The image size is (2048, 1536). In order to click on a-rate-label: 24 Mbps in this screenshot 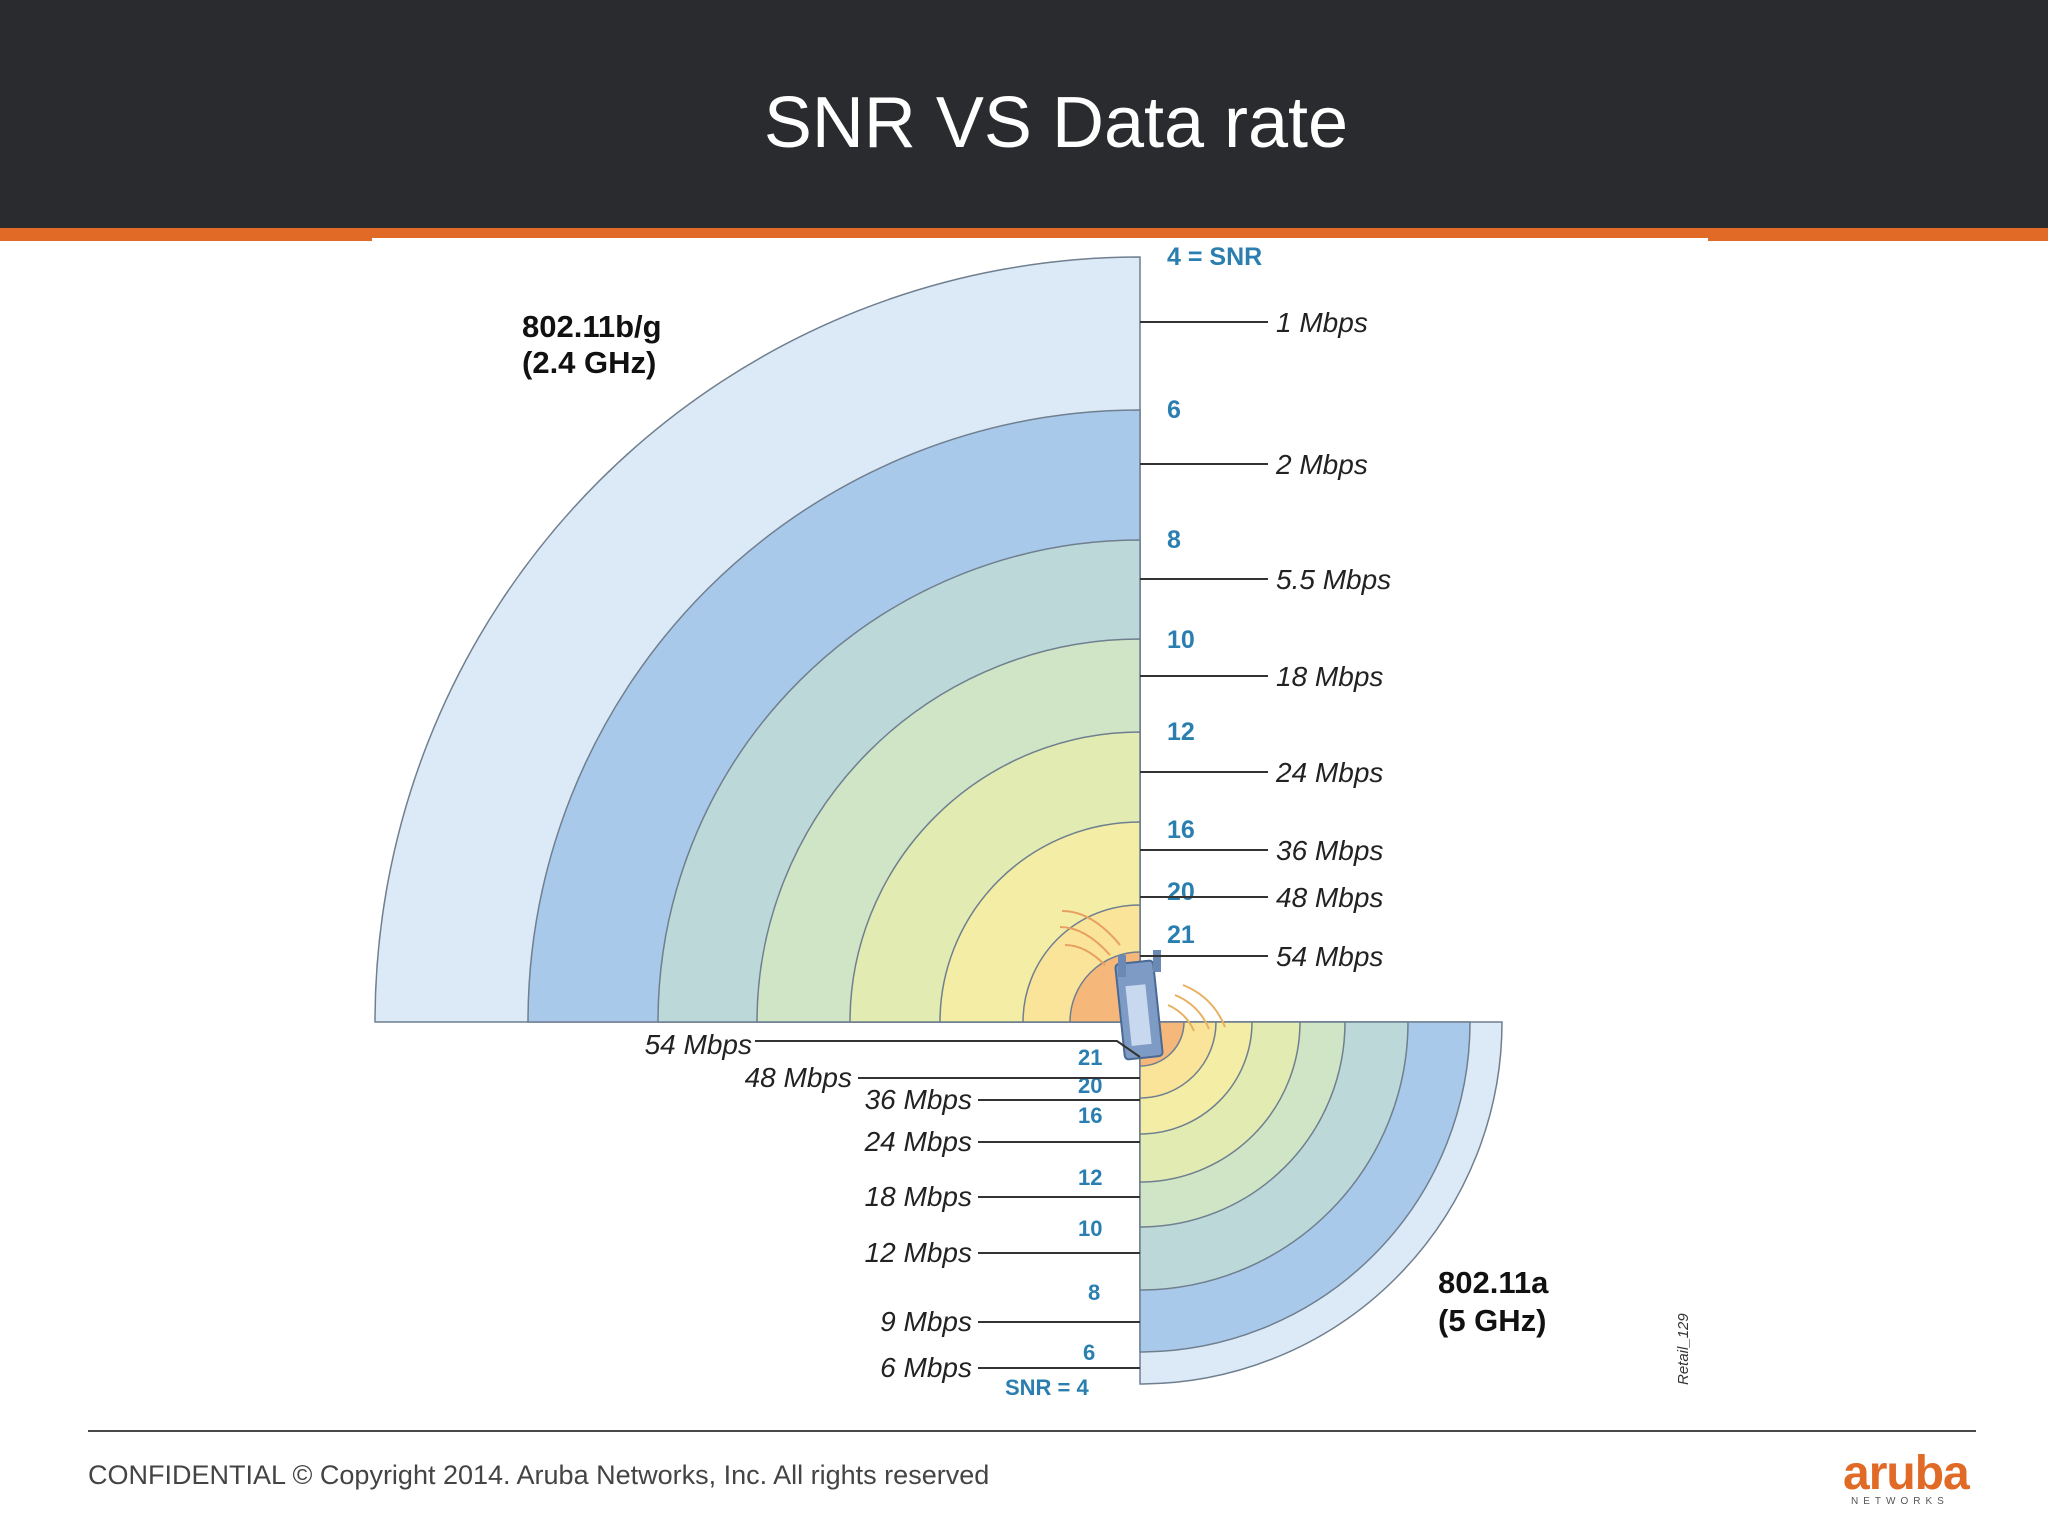, I will do `click(918, 1141)`.